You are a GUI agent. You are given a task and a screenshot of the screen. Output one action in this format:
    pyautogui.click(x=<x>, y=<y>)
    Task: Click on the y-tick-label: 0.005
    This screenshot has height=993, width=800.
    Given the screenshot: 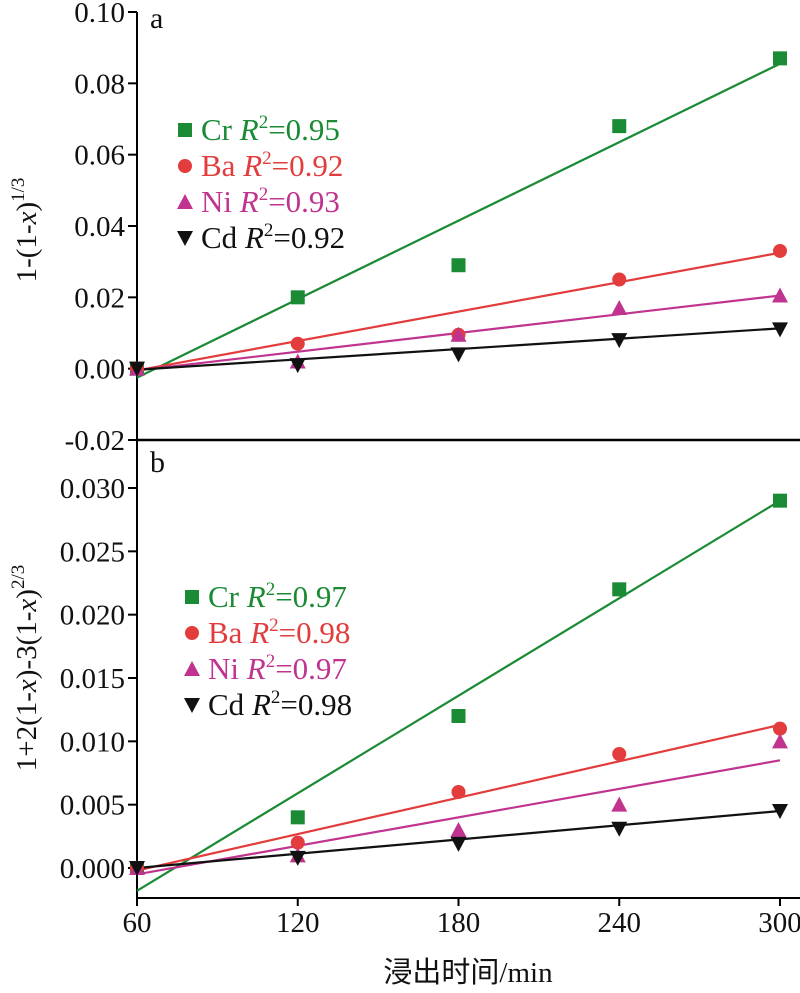 What is the action you would take?
    pyautogui.click(x=92, y=806)
    